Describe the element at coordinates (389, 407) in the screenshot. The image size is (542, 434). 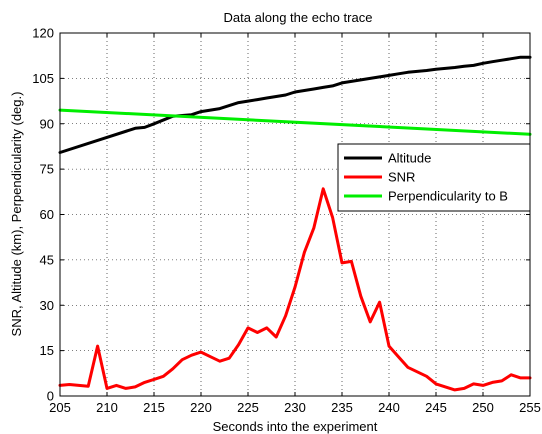
I see `x-tick-label: 240` at that location.